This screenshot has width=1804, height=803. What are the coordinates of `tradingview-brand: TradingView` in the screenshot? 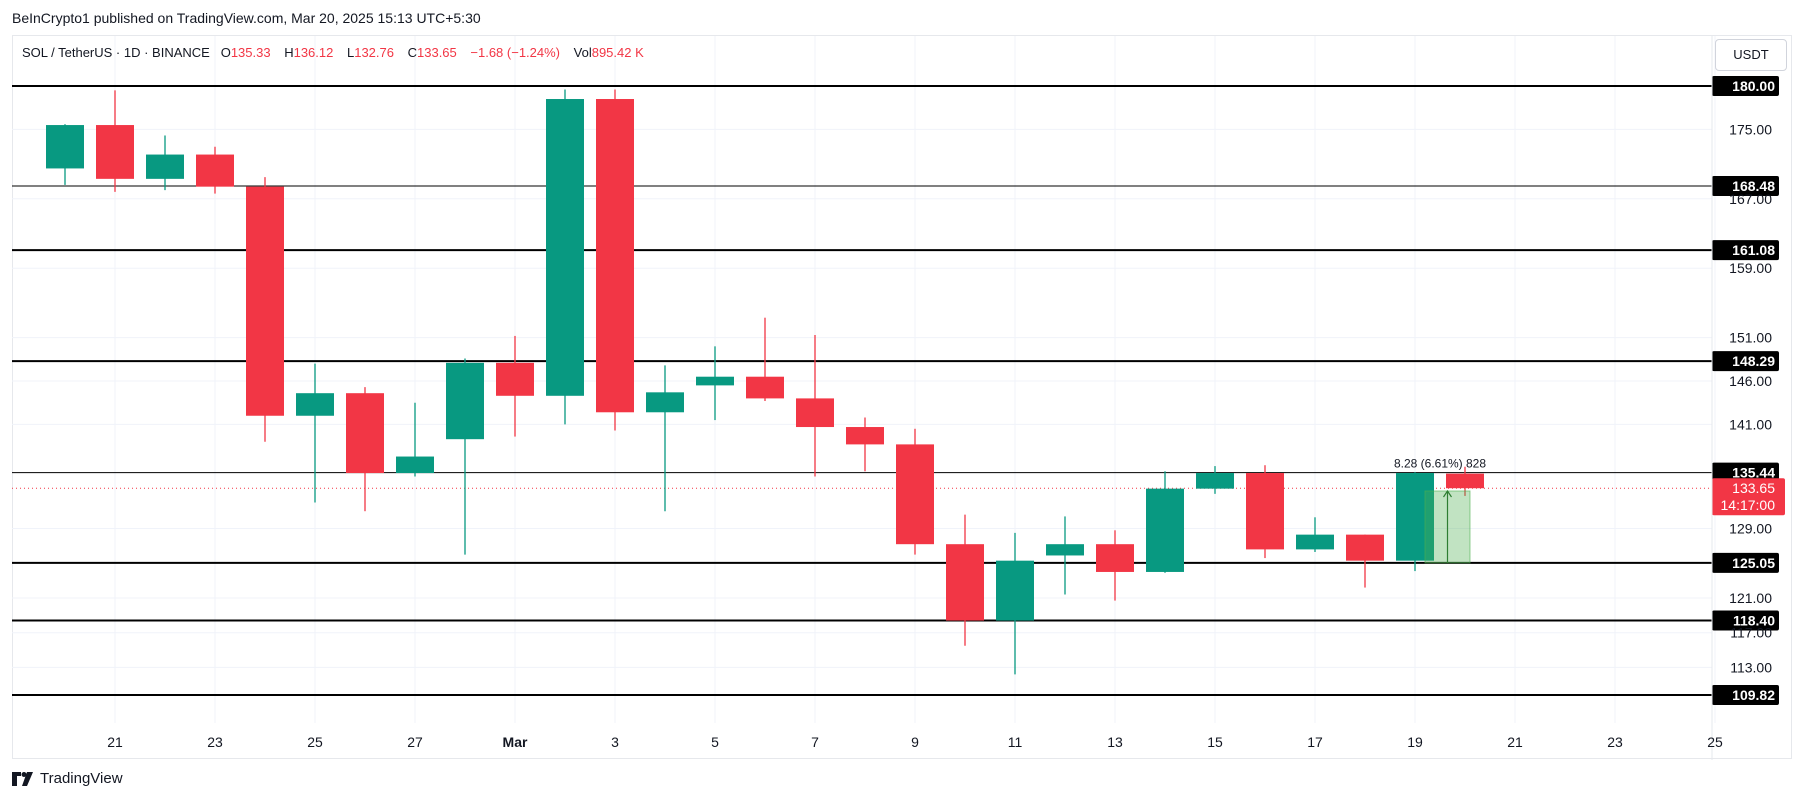 It's located at (81, 778).